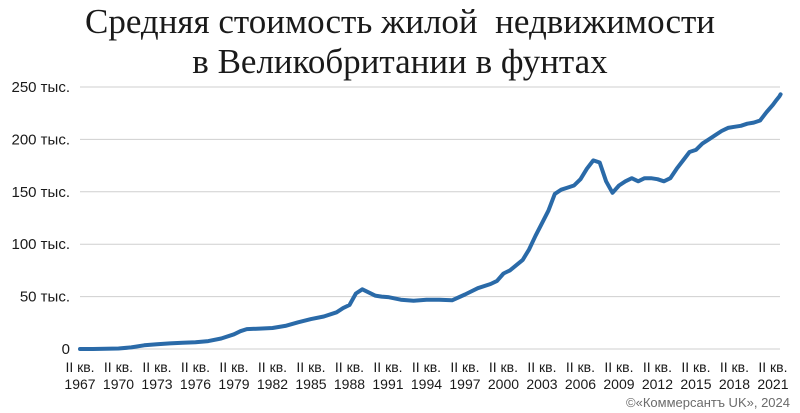 Image resolution: width=800 pixels, height=413 pixels. Describe the element at coordinates (657, 384) in the screenshot. I see `x-tick-label-year: 2012` at that location.